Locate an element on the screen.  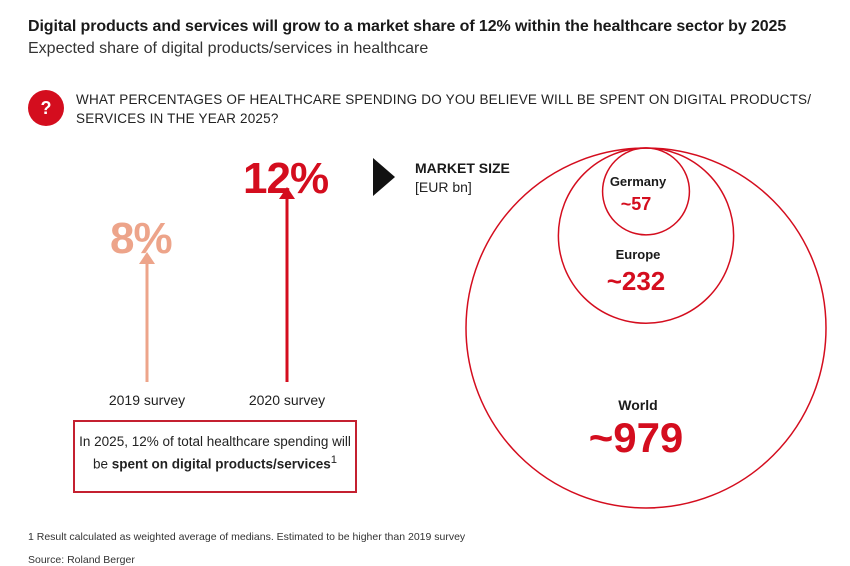
bubble-value-germany: ~57 is located at coordinates (636, 204).